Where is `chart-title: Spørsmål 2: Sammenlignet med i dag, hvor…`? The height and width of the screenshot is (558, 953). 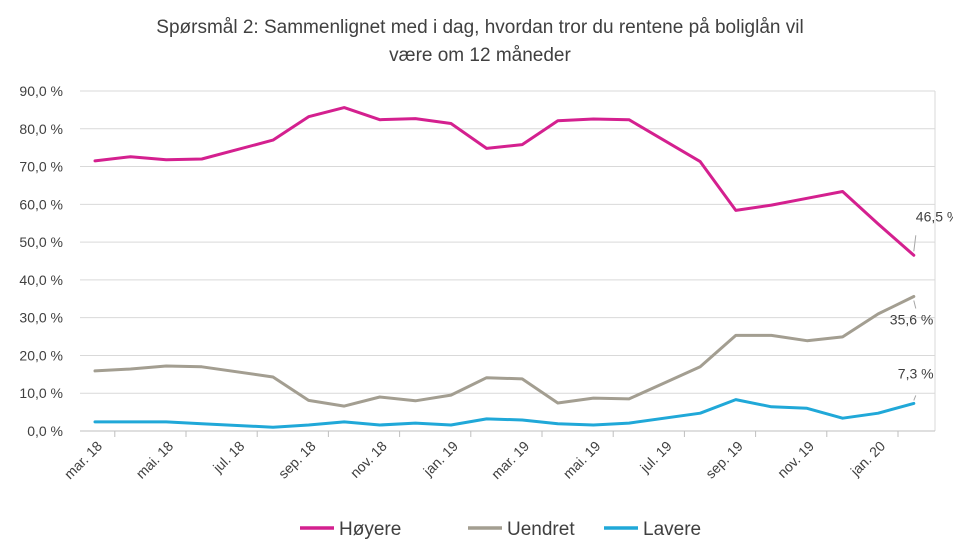 chart-title: Spørsmål 2: Sammenlignet med i dag, hvor… is located at coordinates (480, 42).